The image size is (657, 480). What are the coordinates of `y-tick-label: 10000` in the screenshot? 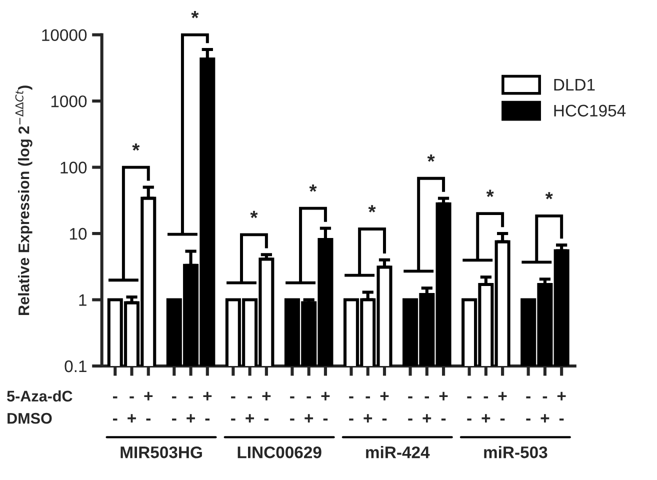 It's located at (64, 35).